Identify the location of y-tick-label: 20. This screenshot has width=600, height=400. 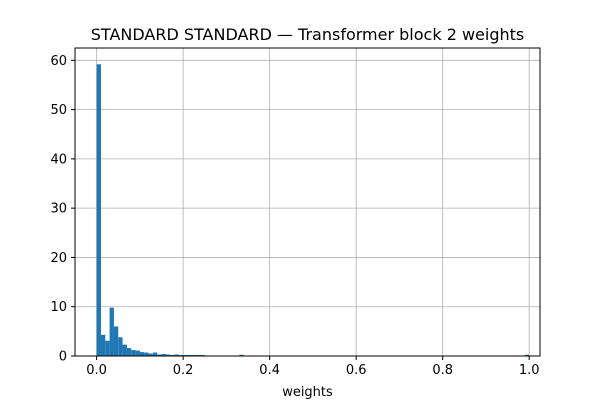
(58, 258).